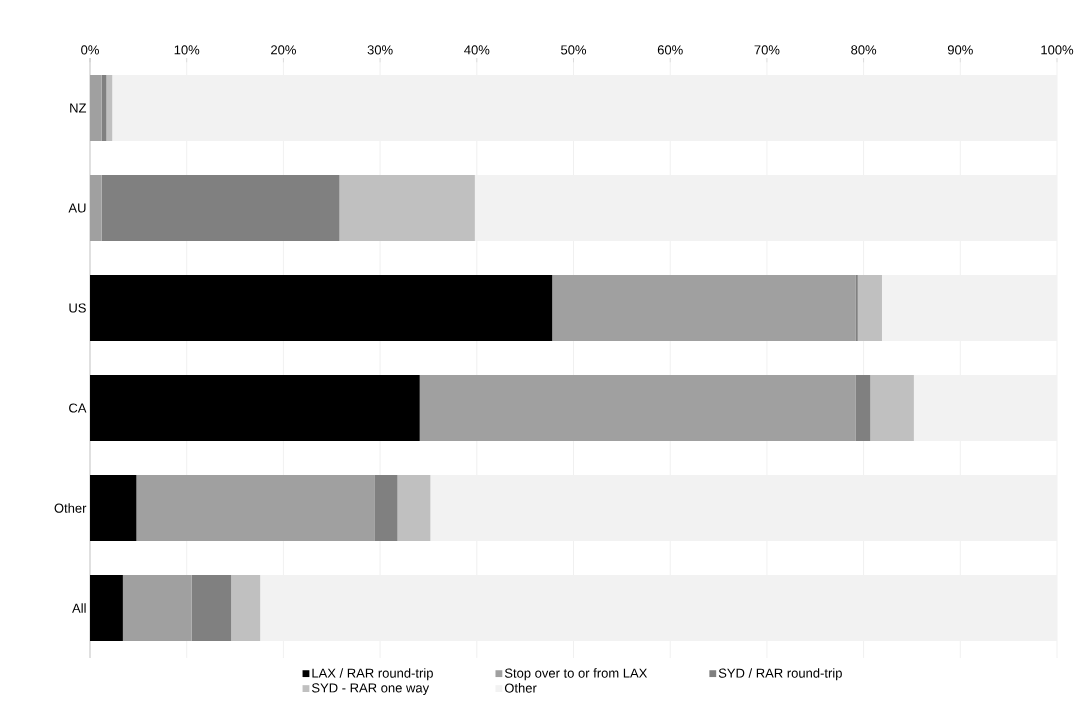 This screenshot has height=708, width=1091. What do you see at coordinates (370, 689) in the screenshot?
I see `legend-label: SYD - RAR one way` at bounding box center [370, 689].